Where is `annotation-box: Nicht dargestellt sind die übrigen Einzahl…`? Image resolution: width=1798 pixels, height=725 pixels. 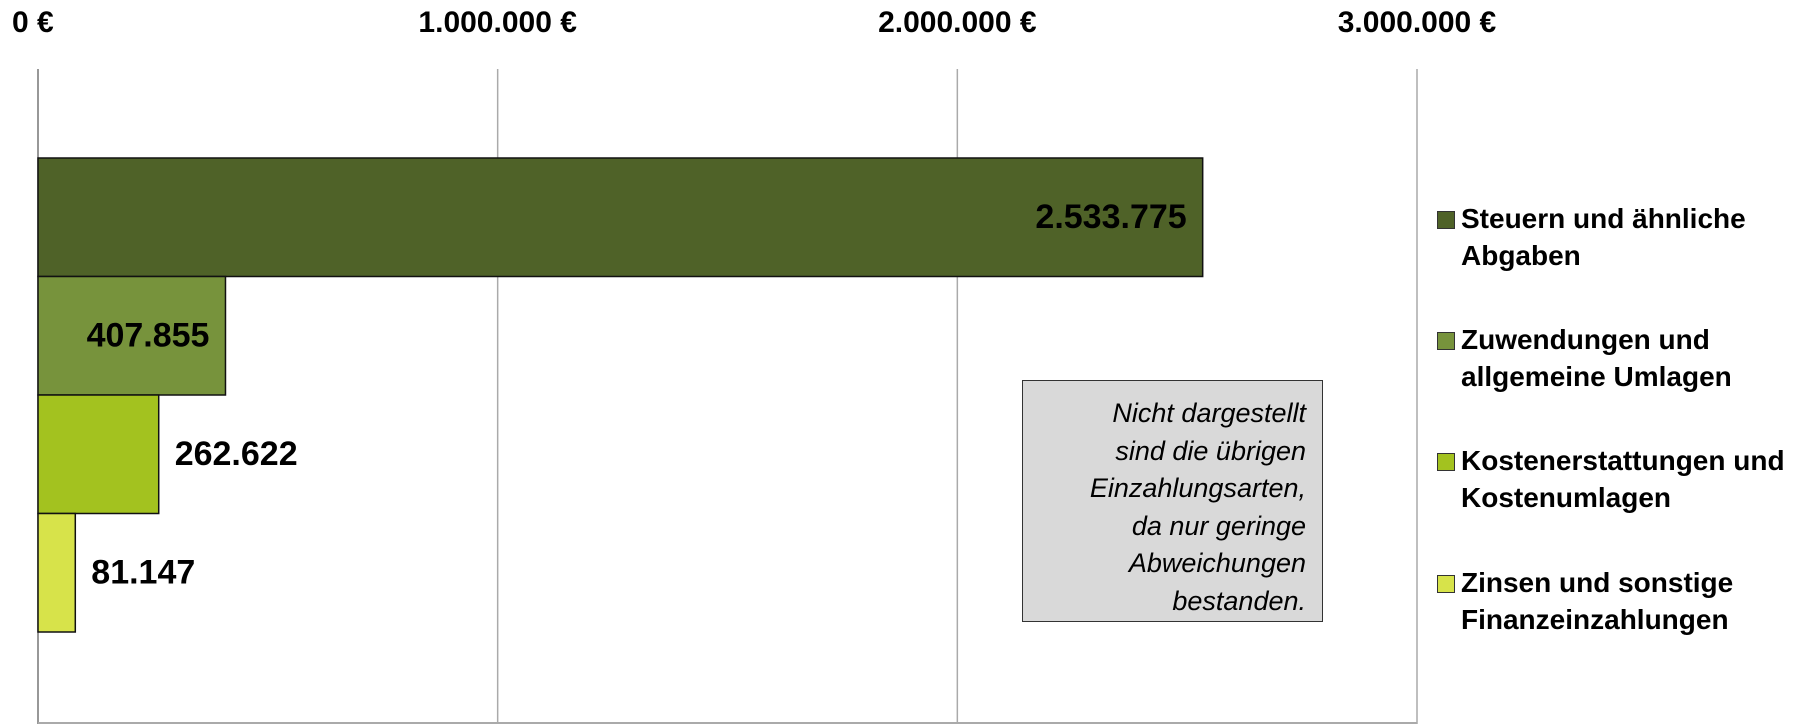 annotation-box: Nicht dargestellt sind die übrigen Einzahl… is located at coordinates (1172, 501).